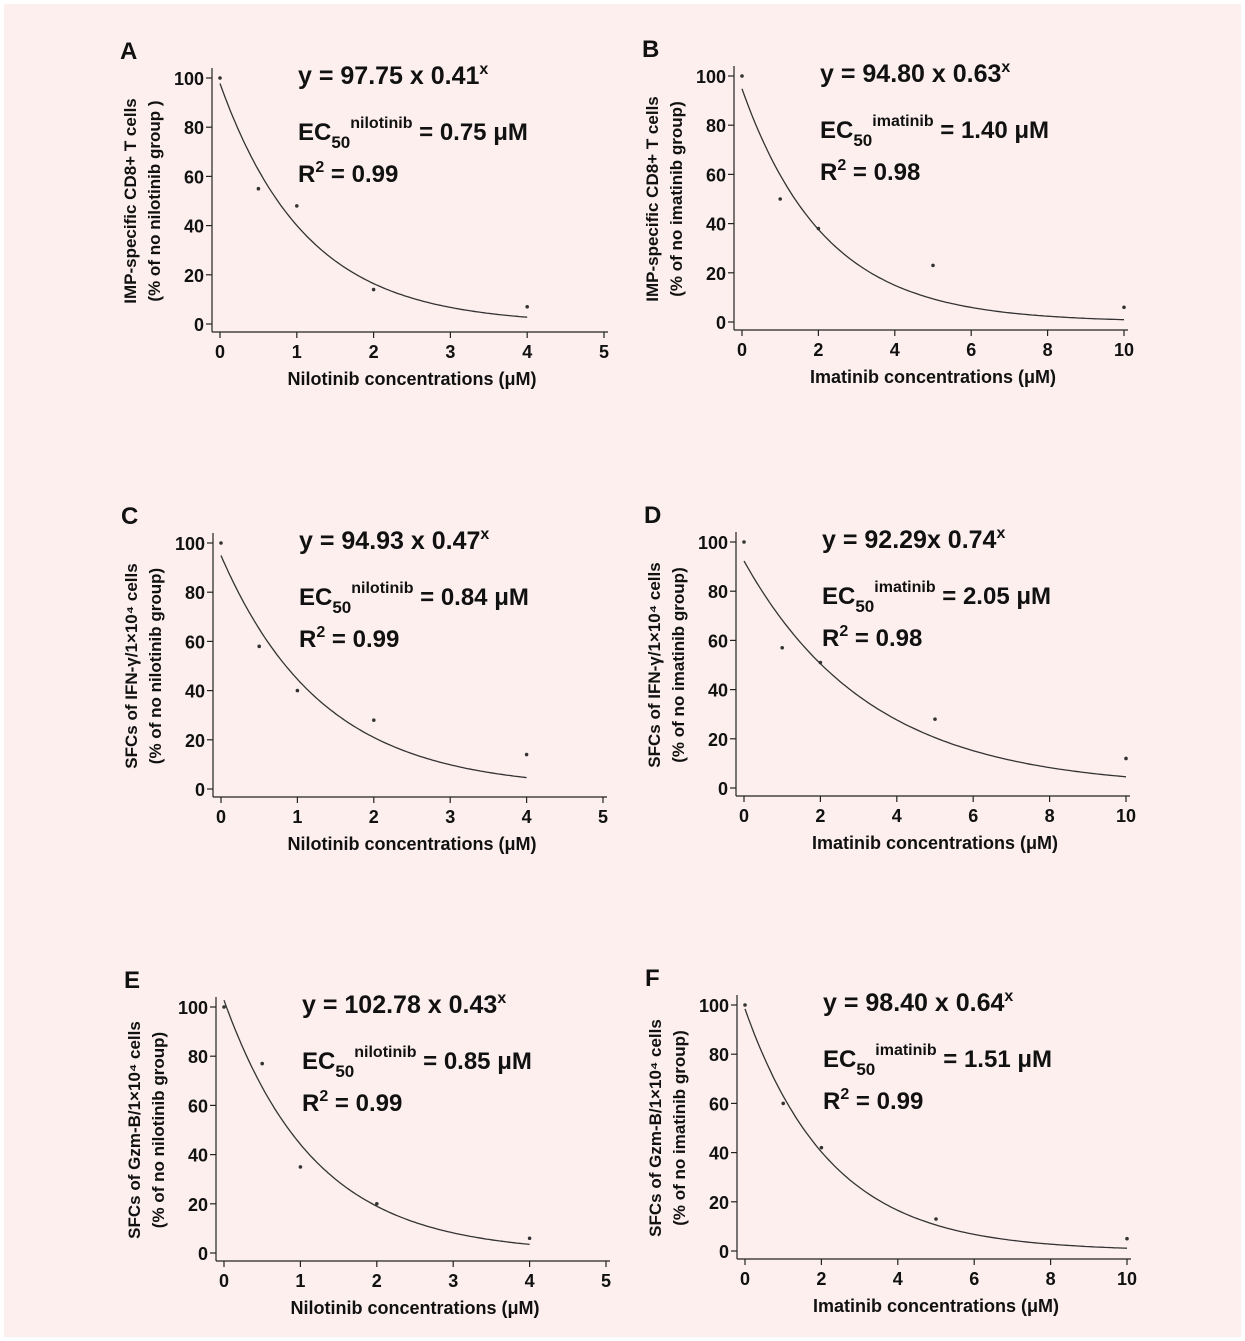 The height and width of the screenshot is (1341, 1245). I want to click on panel-letter: E, so click(132, 980).